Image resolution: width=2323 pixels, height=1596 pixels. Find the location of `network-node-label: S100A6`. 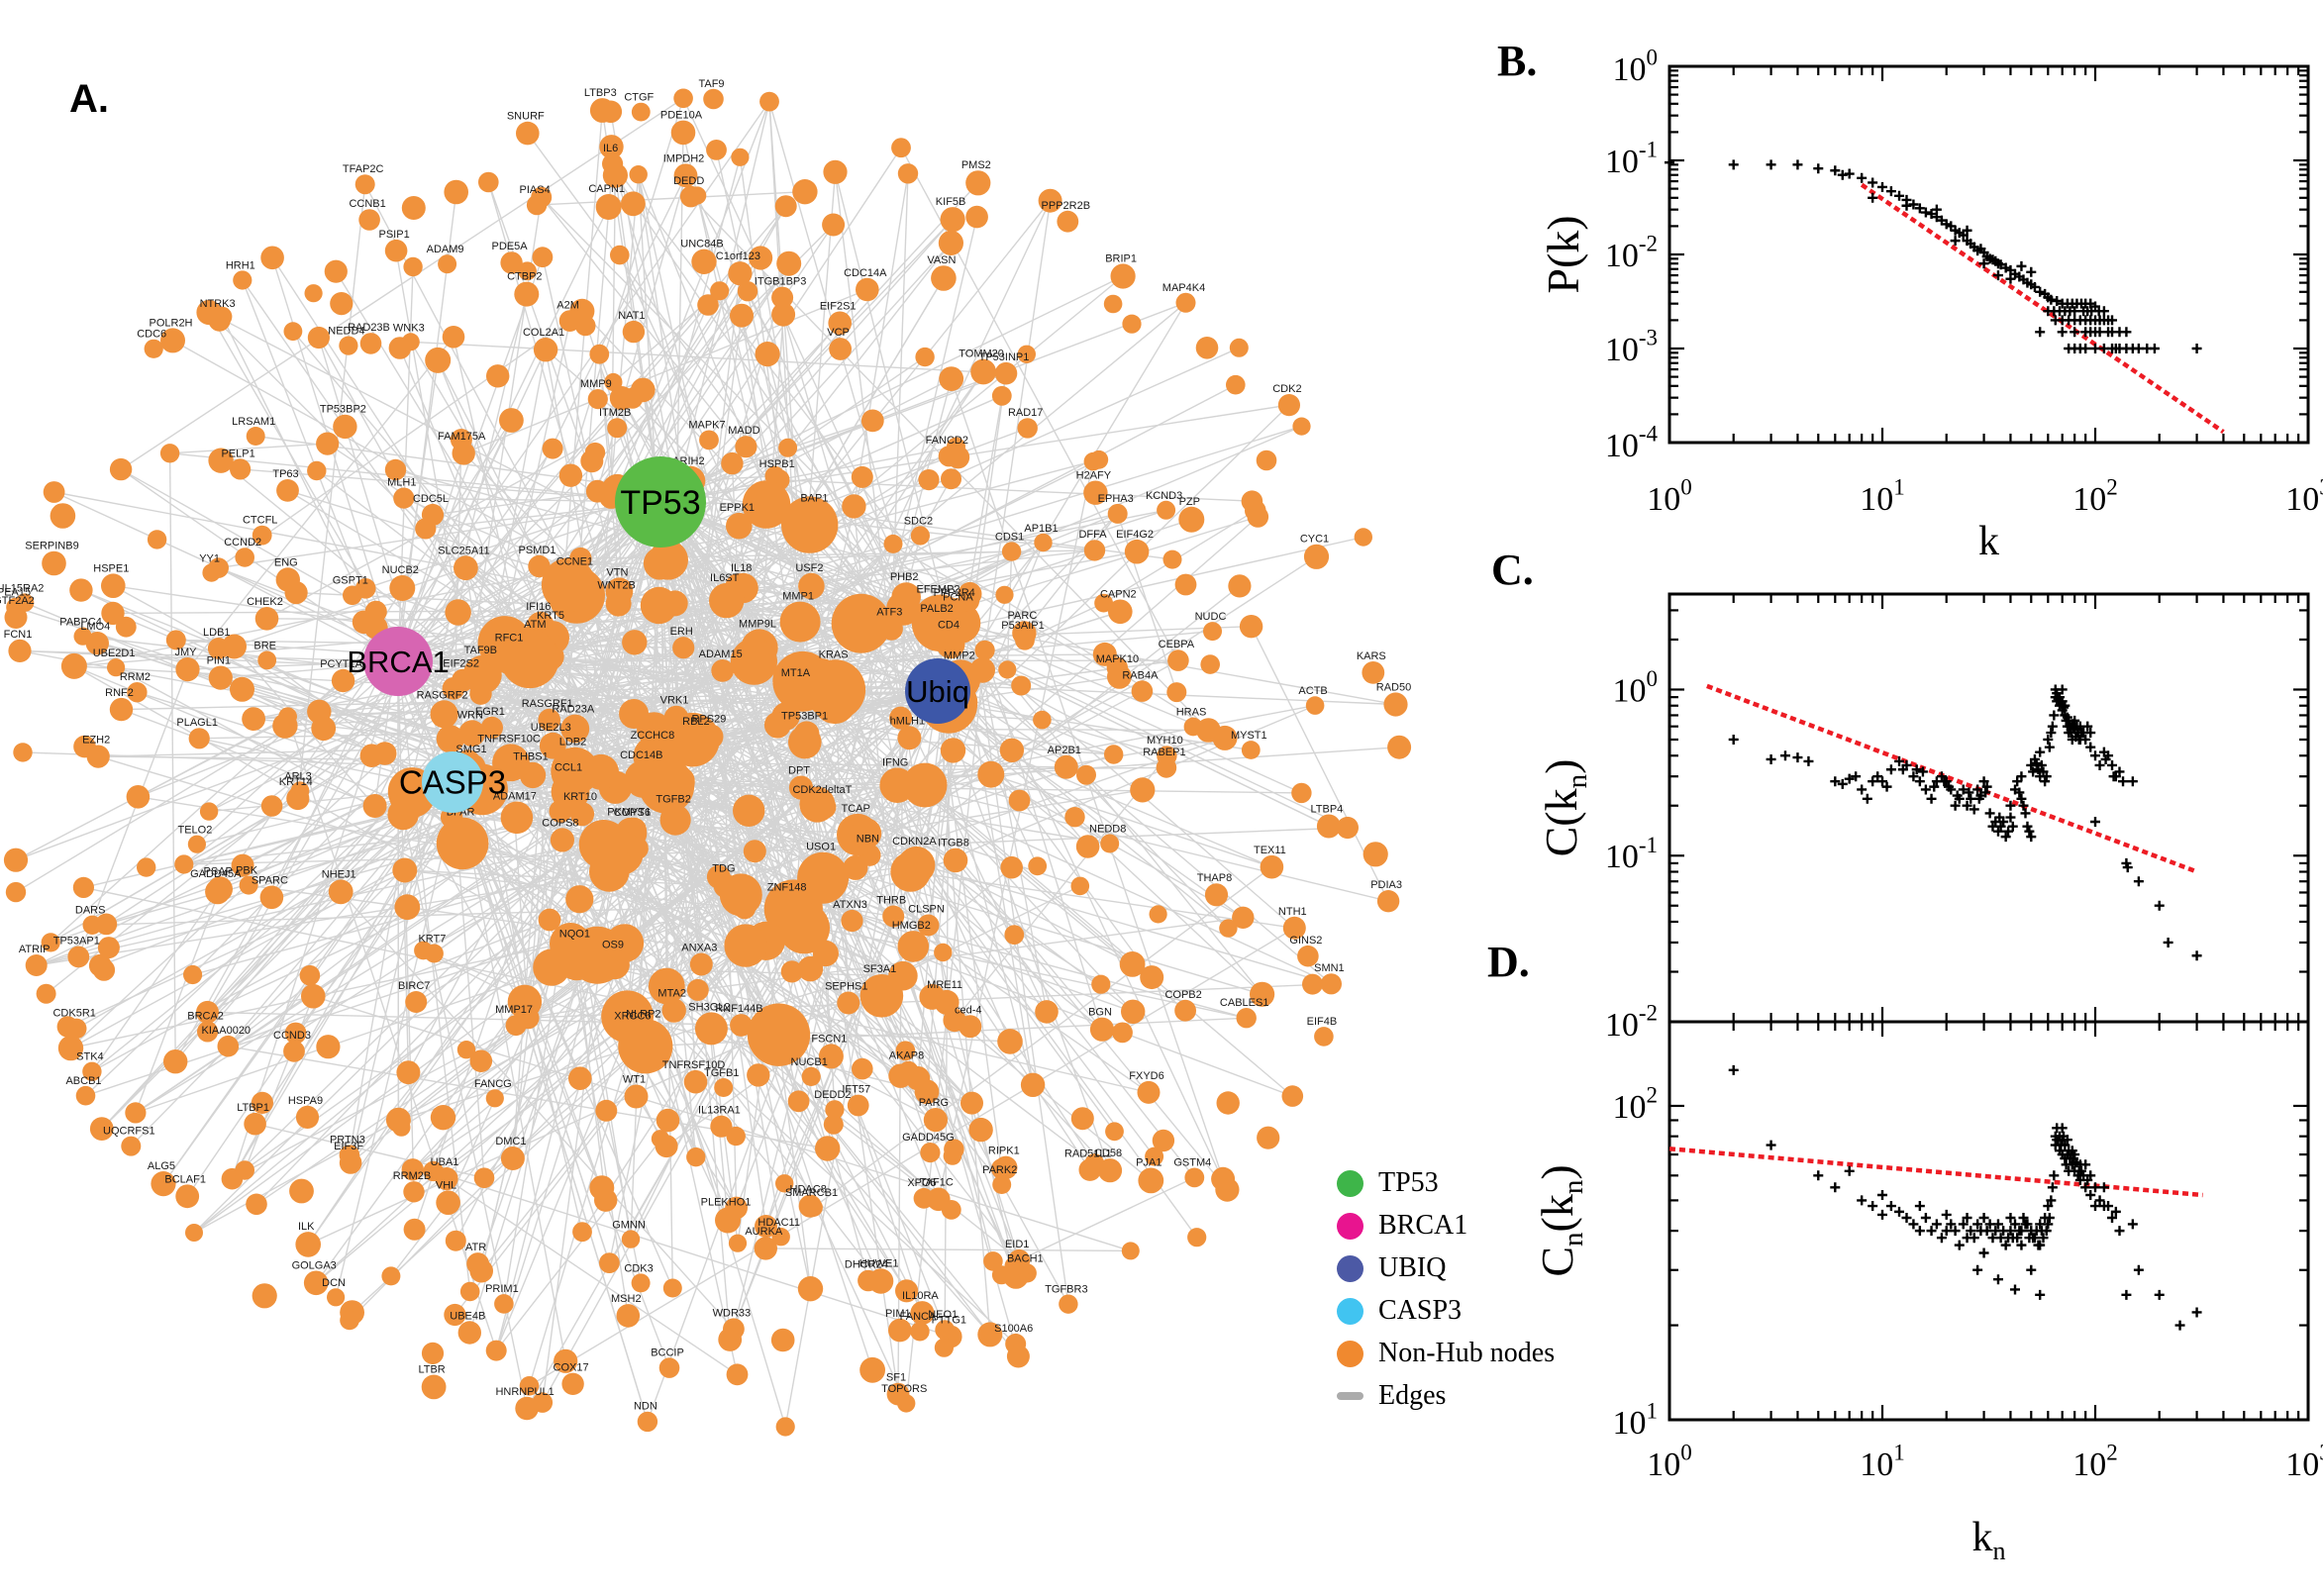

network-node-label: S100A6 is located at coordinates (1013, 1329).